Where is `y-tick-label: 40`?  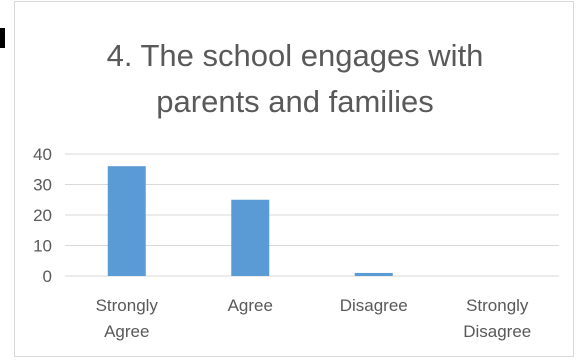 y-tick-label: 40 is located at coordinates (42, 154).